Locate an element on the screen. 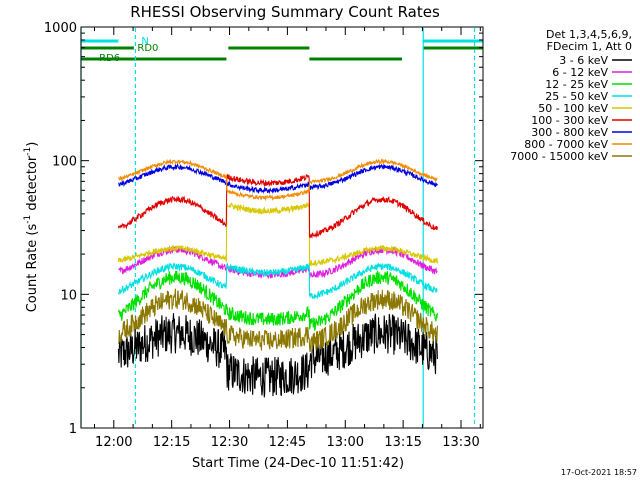 This screenshot has width=640, height=480. y-tick-label: 1000 is located at coordinates (60, 28).